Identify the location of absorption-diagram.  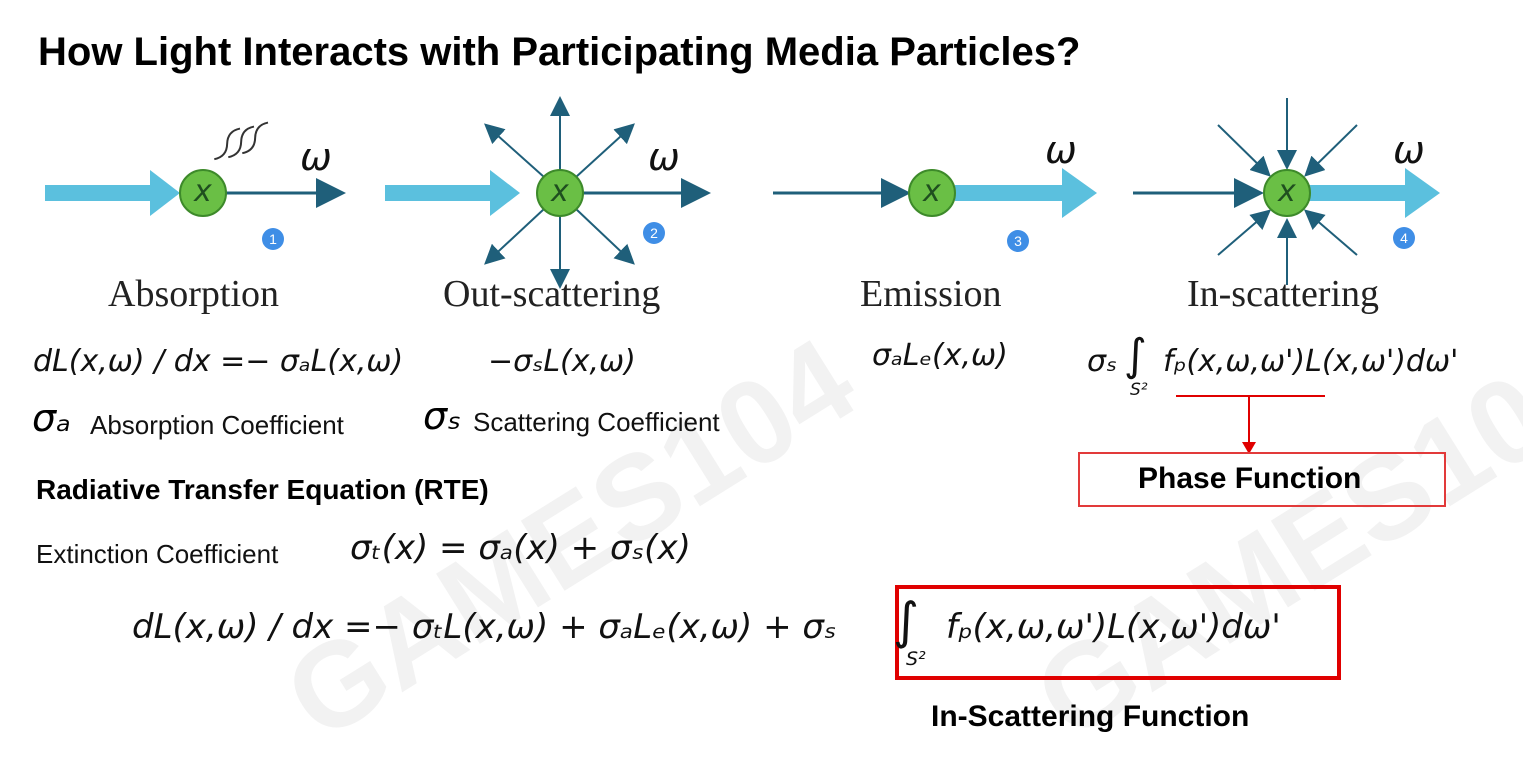
(195, 169).